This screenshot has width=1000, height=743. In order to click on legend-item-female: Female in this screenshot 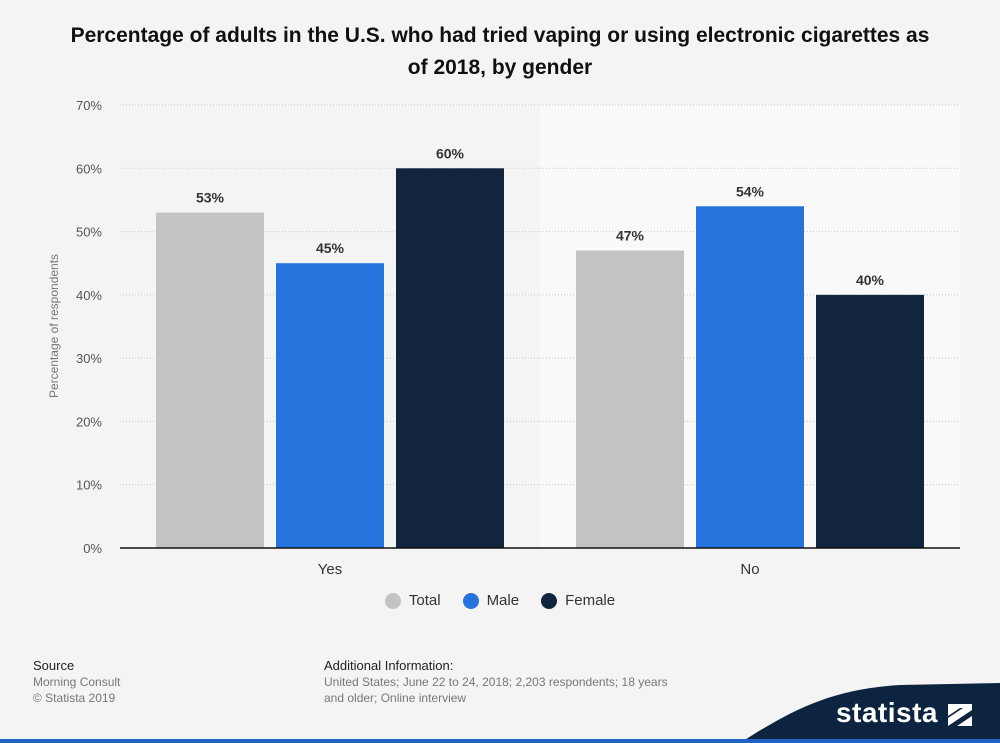, I will do `click(578, 600)`.